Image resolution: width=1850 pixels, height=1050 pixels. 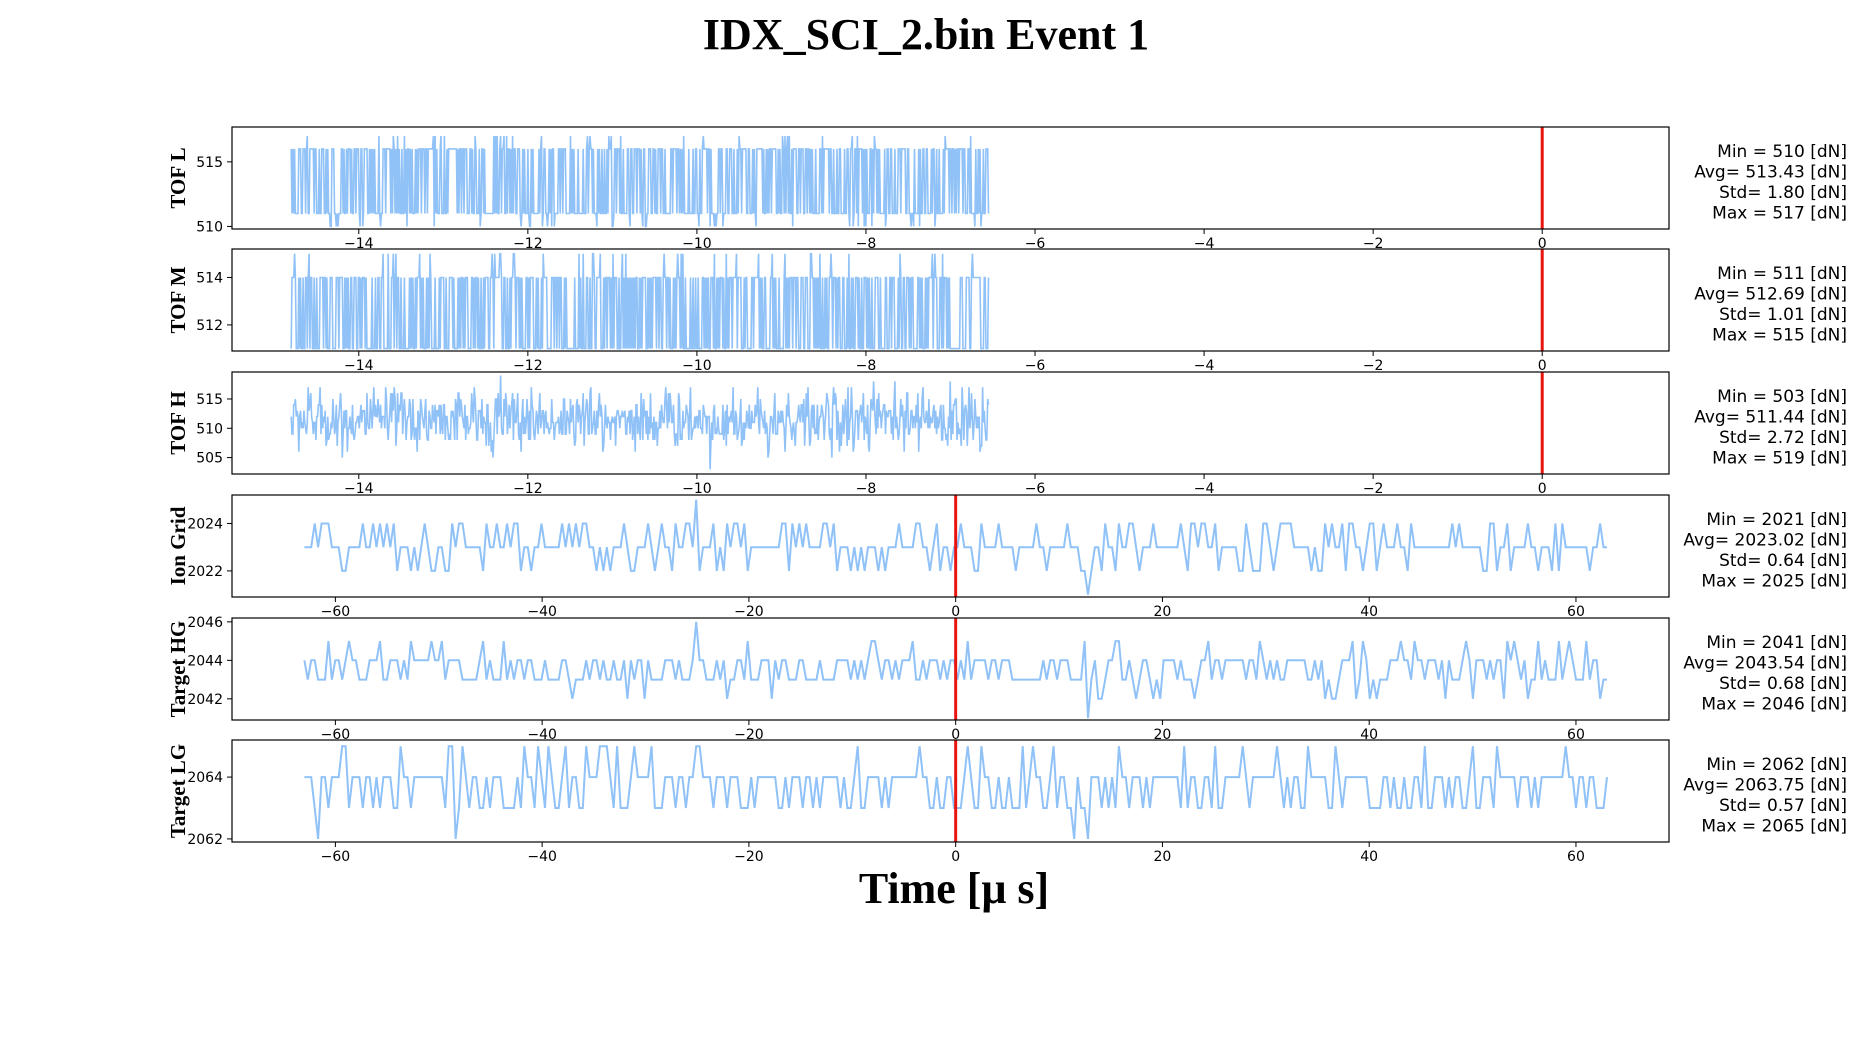 What do you see at coordinates (1782, 152) in the screenshot?
I see `stat-min: Min = 510 [dN]` at bounding box center [1782, 152].